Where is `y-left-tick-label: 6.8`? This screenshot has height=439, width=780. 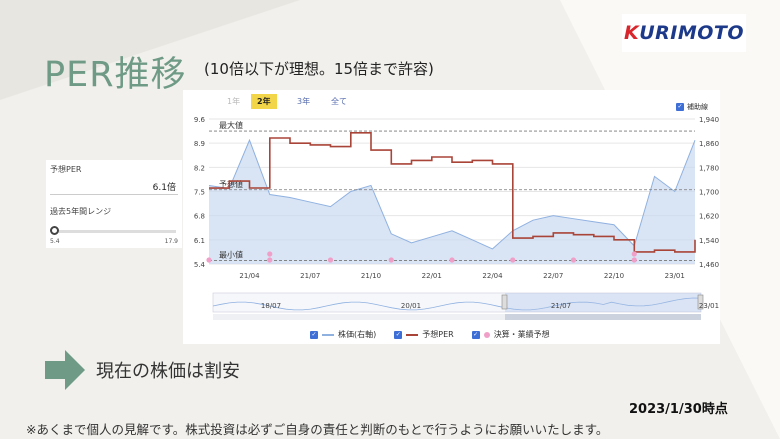 y-left-tick-label: 6.8 is located at coordinates (199, 217).